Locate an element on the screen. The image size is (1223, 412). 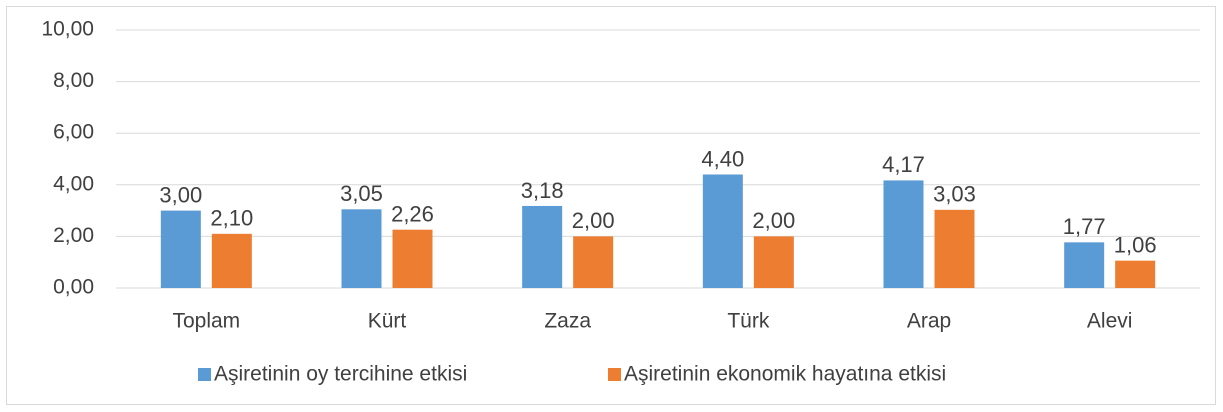
y-tick-label: 6,00 is located at coordinates (73, 132).